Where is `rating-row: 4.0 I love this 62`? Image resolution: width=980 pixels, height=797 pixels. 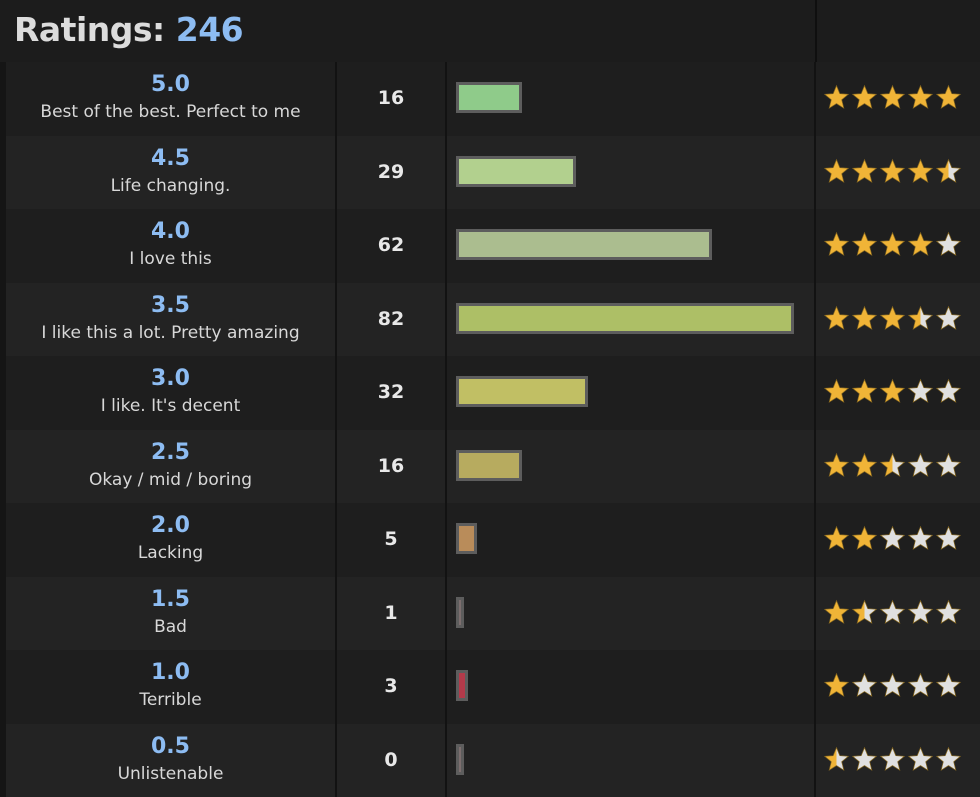 rating-row: 4.0 I love this 62 is located at coordinates (493, 246).